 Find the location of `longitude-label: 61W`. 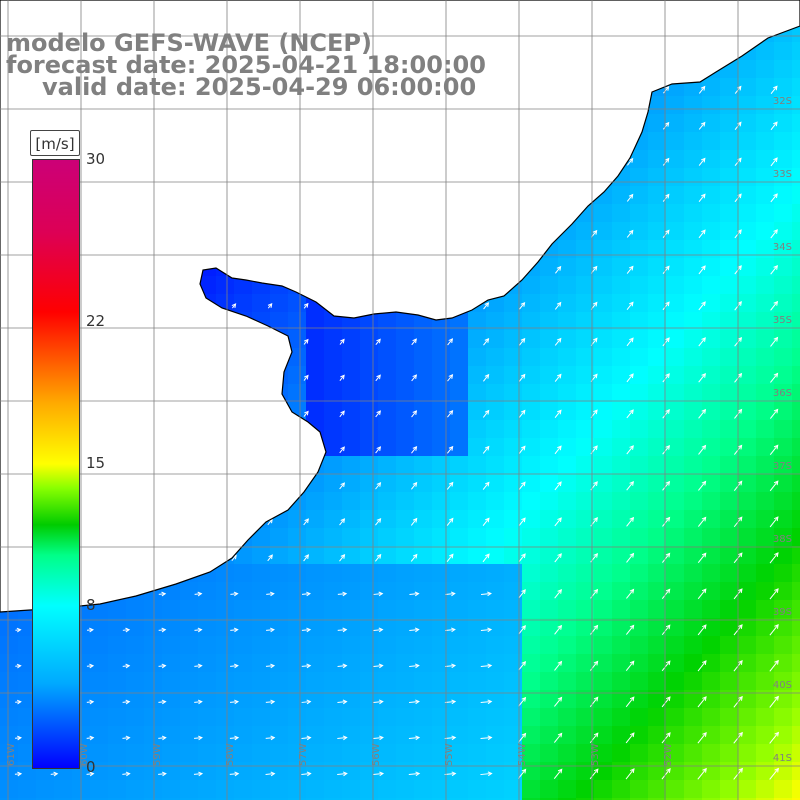

longitude-label: 61W is located at coordinates (11, 754).